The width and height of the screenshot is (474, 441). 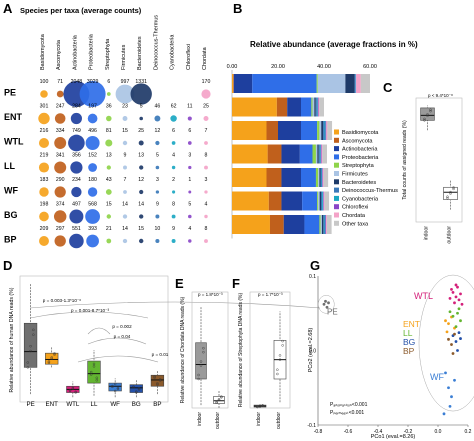 I want to click on count-label-pe-ascomycota: 71, so click(x=60, y=82).